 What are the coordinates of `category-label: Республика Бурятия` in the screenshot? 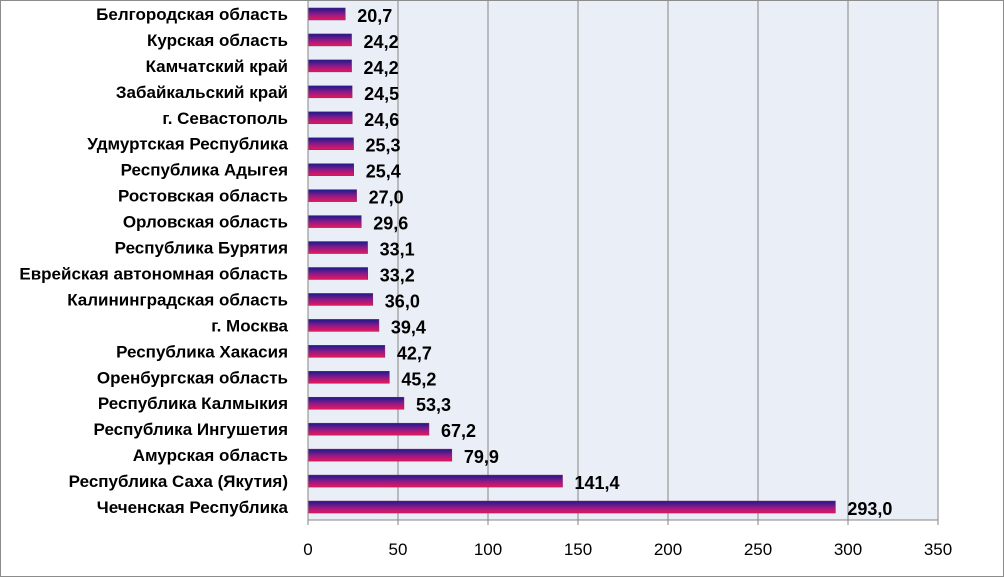 It's located at (201, 248).